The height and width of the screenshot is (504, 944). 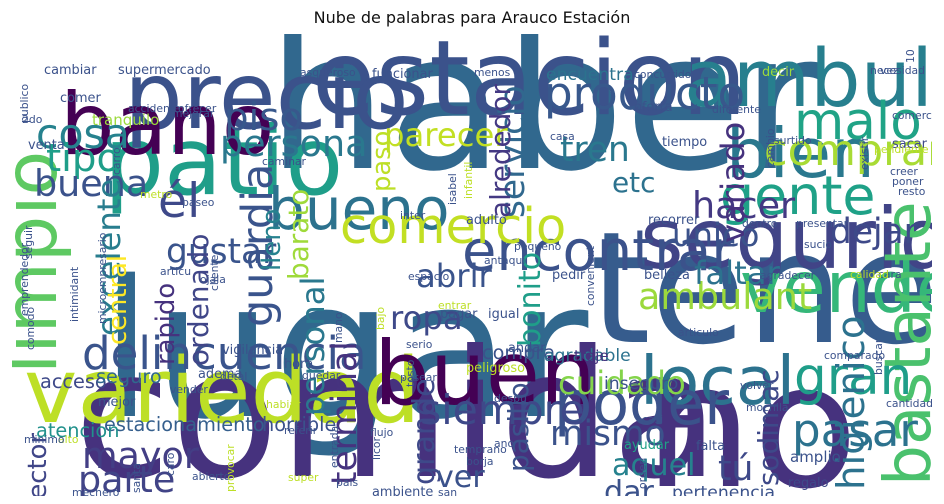 What do you see at coordinates (853, 377) in the screenshot?
I see `word-22: gran` at bounding box center [853, 377].